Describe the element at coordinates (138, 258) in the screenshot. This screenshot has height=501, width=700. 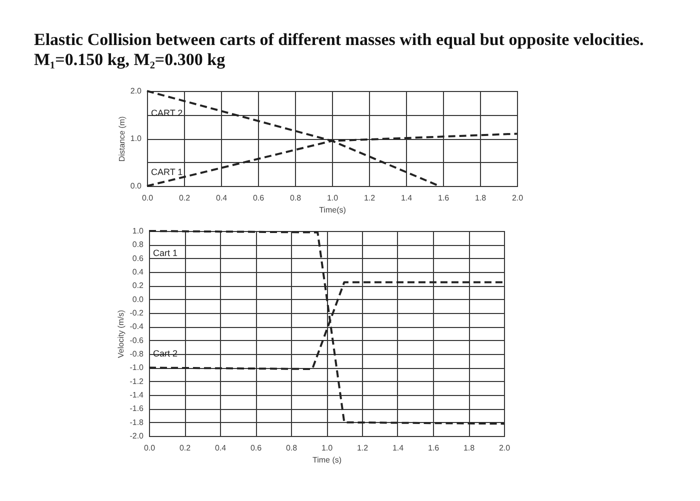
I see `y-tick-label: 0.6` at that location.